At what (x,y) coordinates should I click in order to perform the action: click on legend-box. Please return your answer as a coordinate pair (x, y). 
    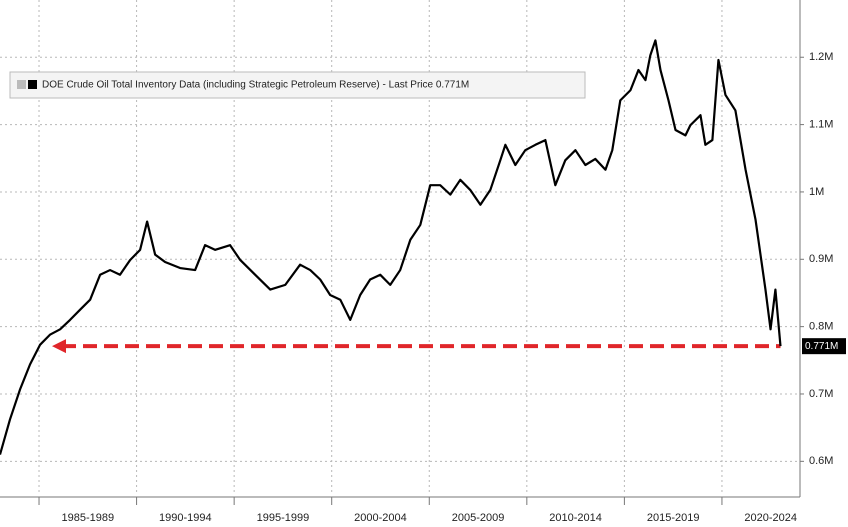
    Looking at the image, I should click on (297, 85).